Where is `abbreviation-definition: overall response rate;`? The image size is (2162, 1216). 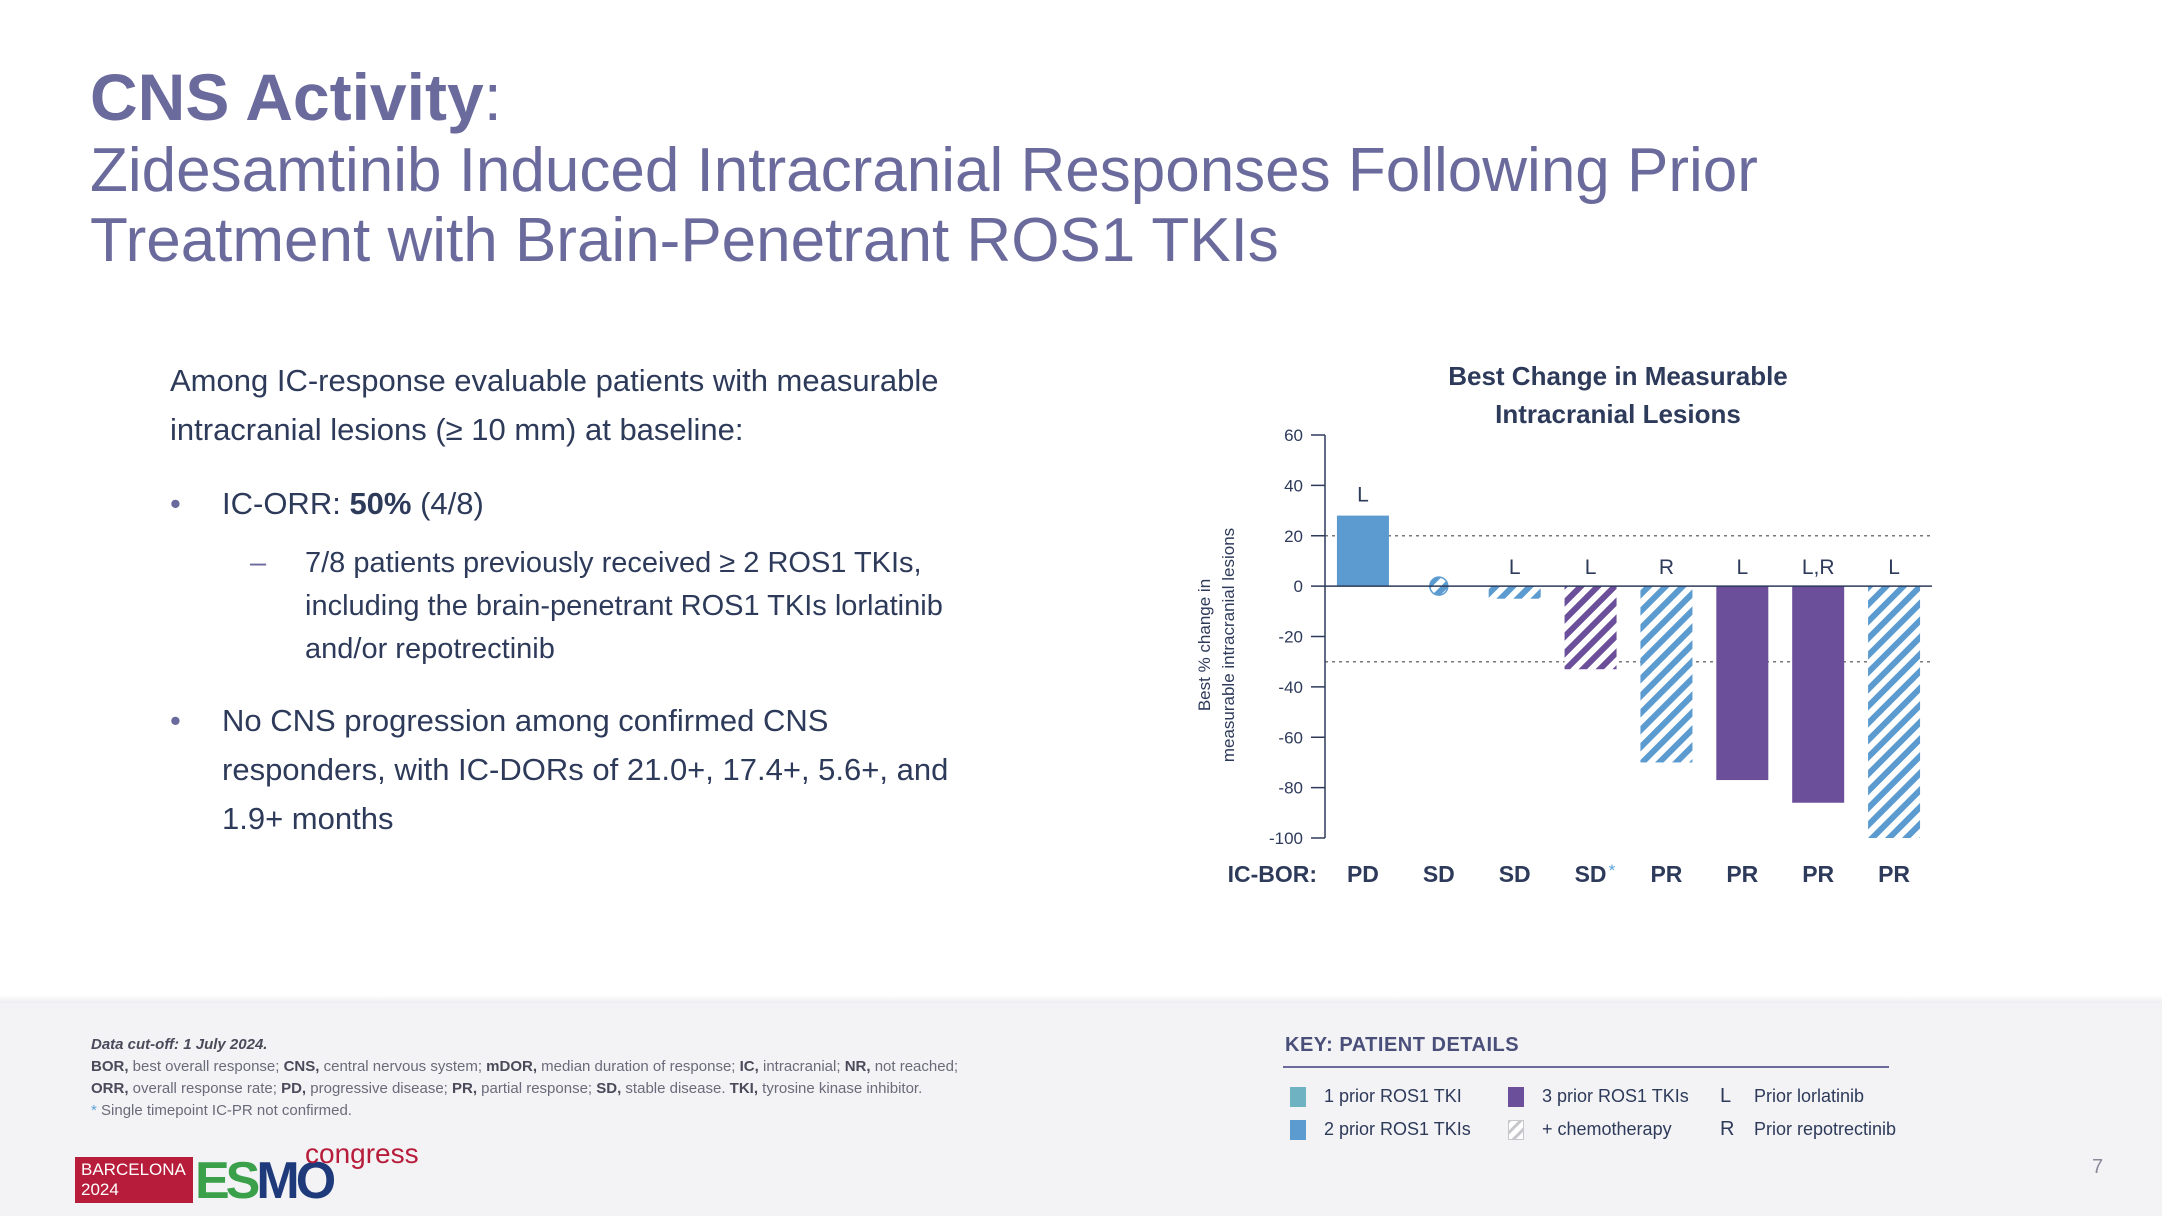 abbreviation-definition: overall response rate; is located at coordinates (205, 1088).